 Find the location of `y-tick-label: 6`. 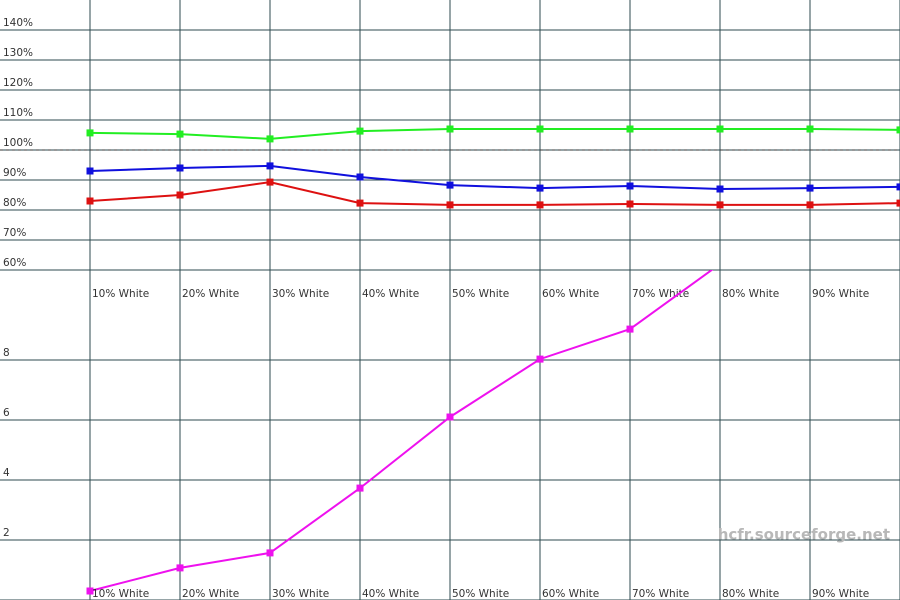

y-tick-label: 6 is located at coordinates (6, 413).